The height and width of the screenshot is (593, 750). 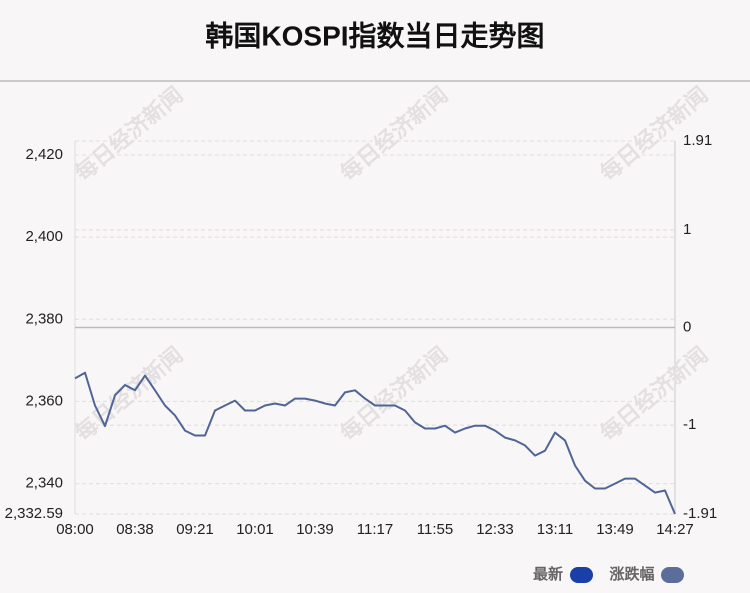 What do you see at coordinates (615, 529) in the screenshot?
I see `x-tick-label: 13:49` at bounding box center [615, 529].